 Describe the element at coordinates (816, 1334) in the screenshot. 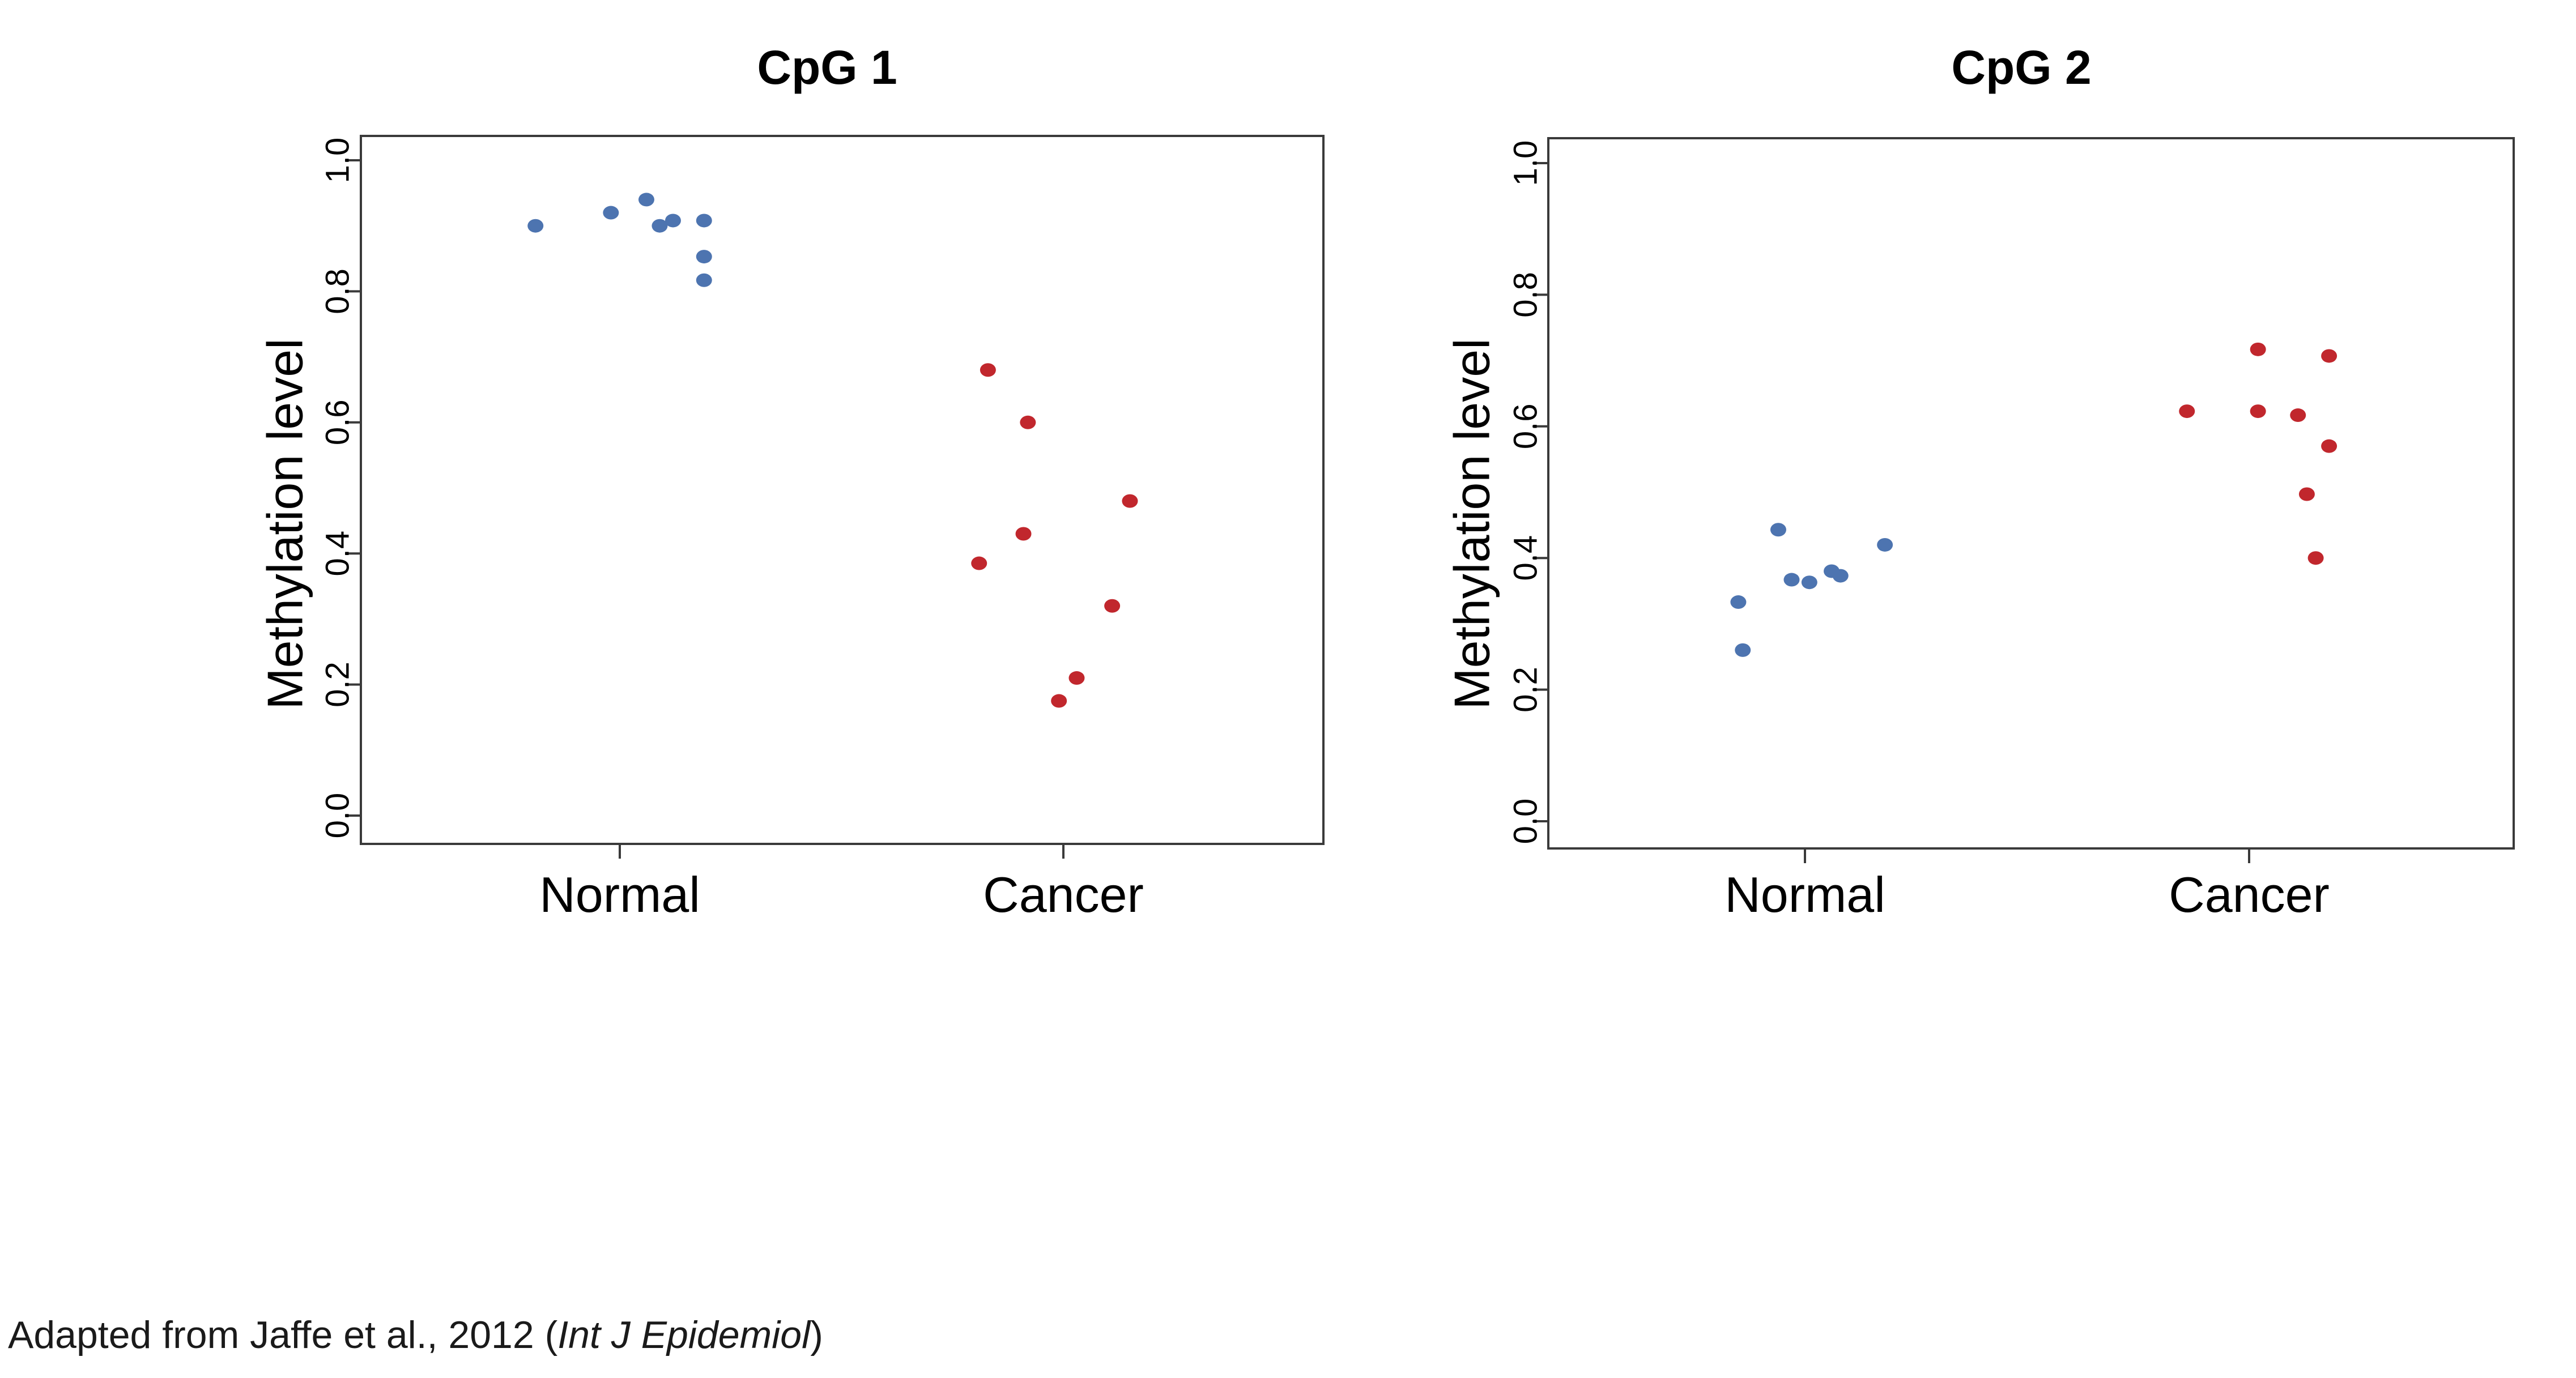

I see `caption-suffix: )` at that location.